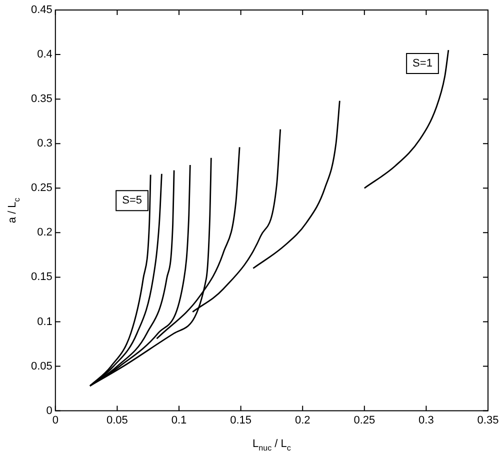  I want to click on y-tick-label: 0.05, so click(41, 366).